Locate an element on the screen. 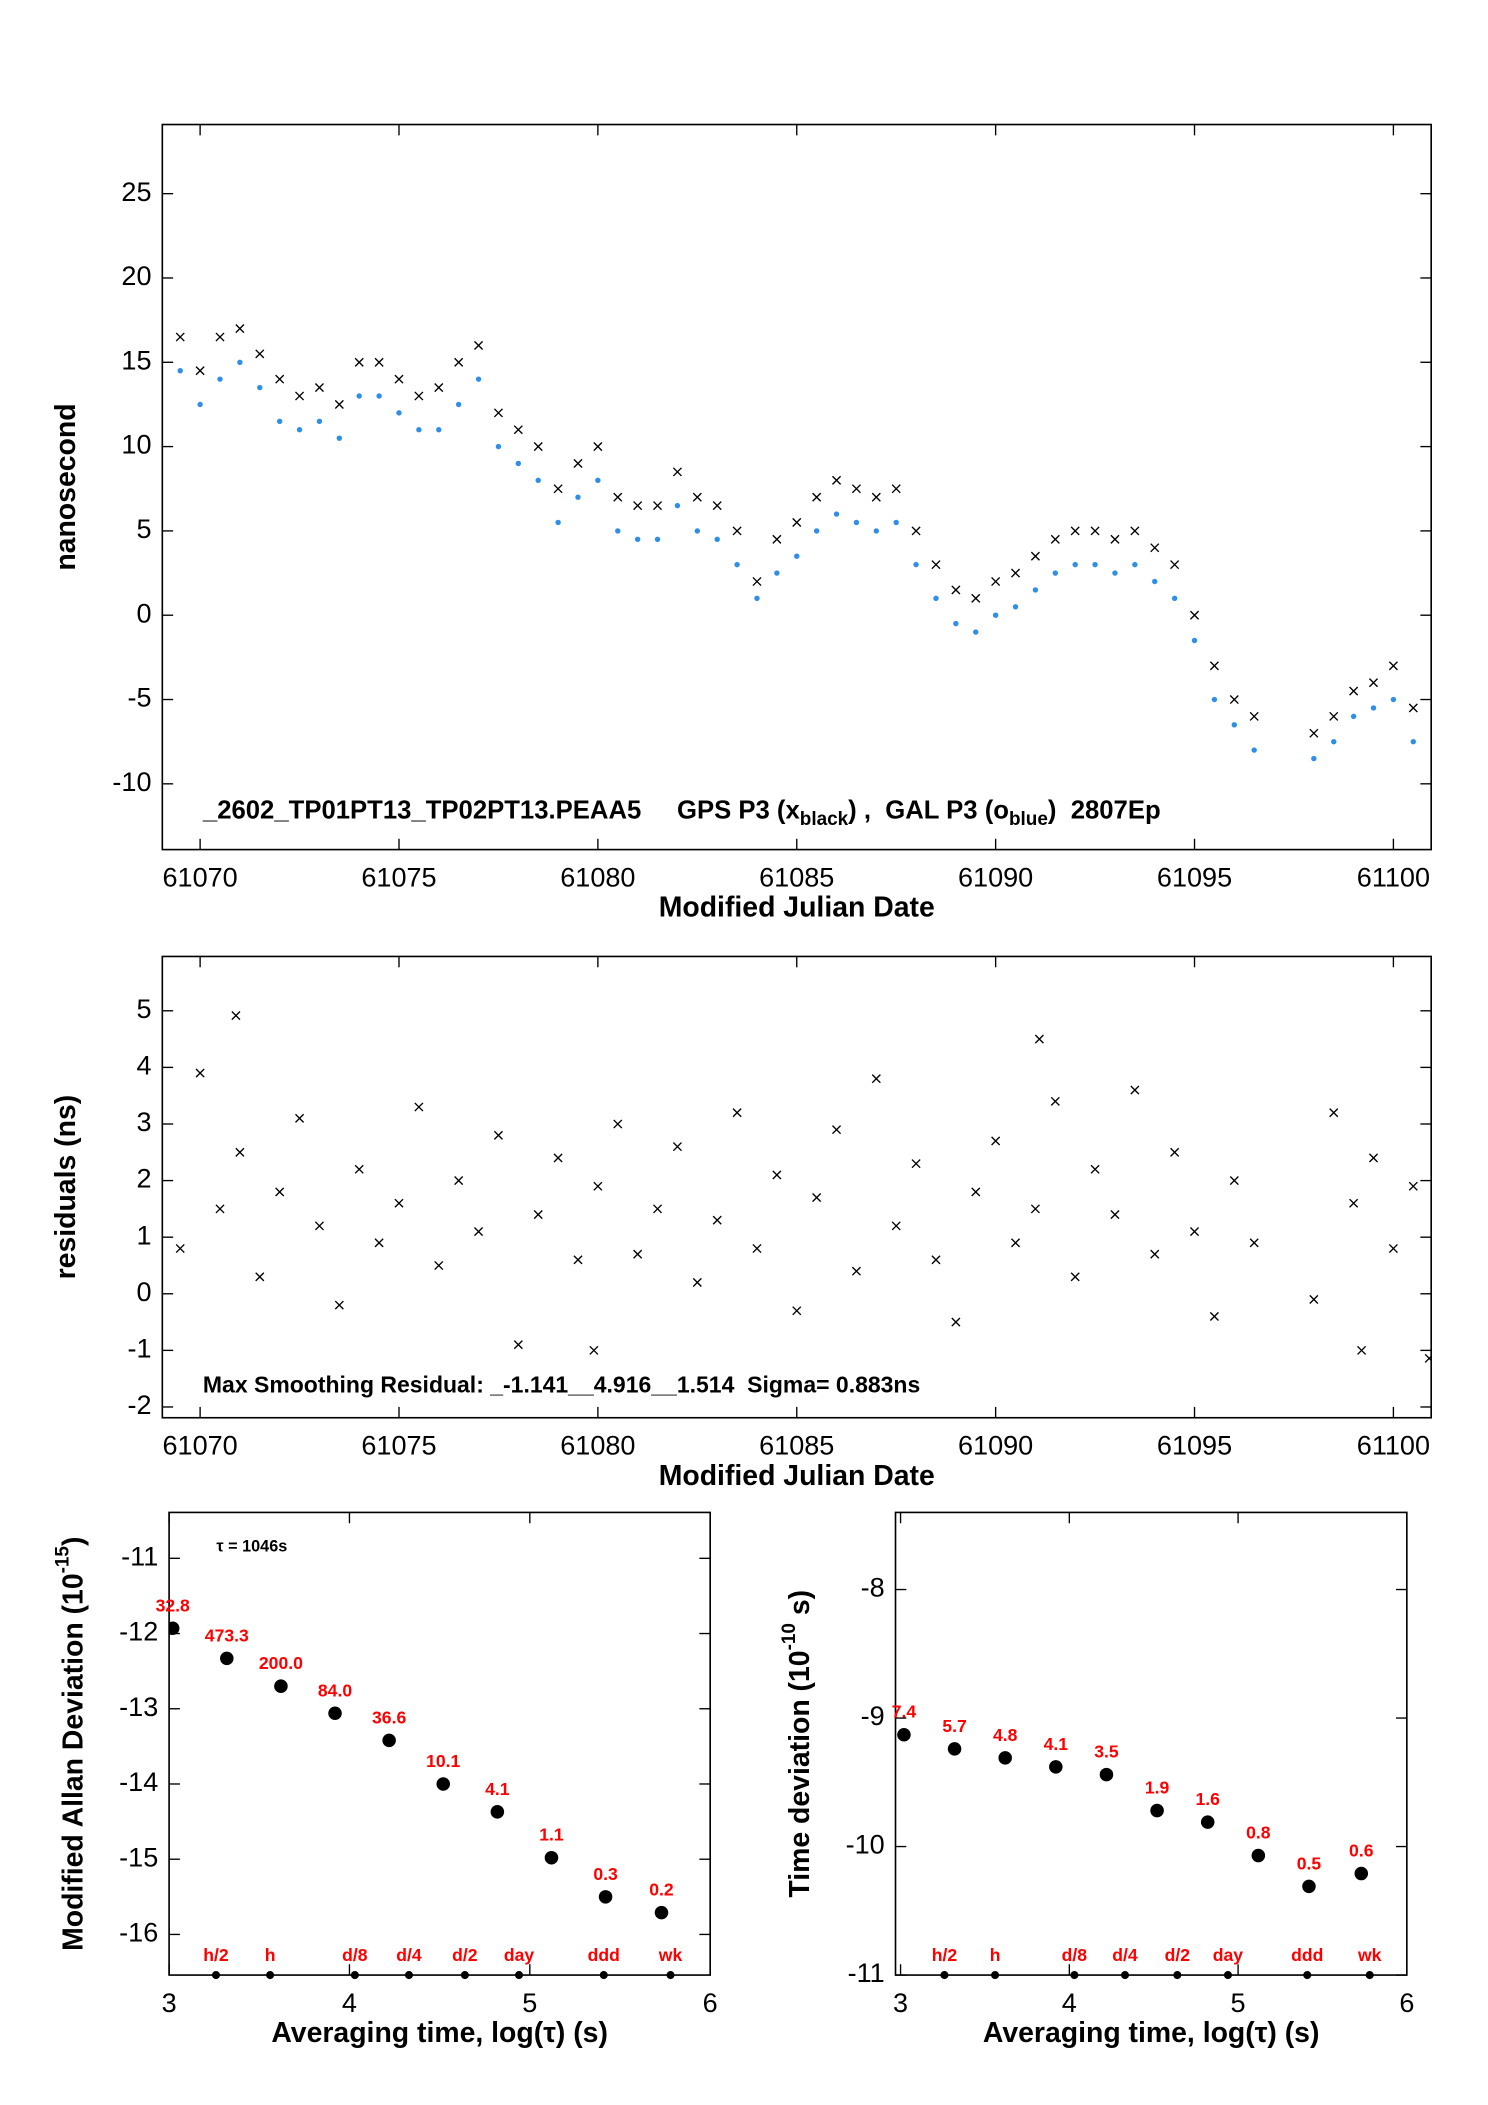  point-label: 7.4 is located at coordinates (904, 1712).